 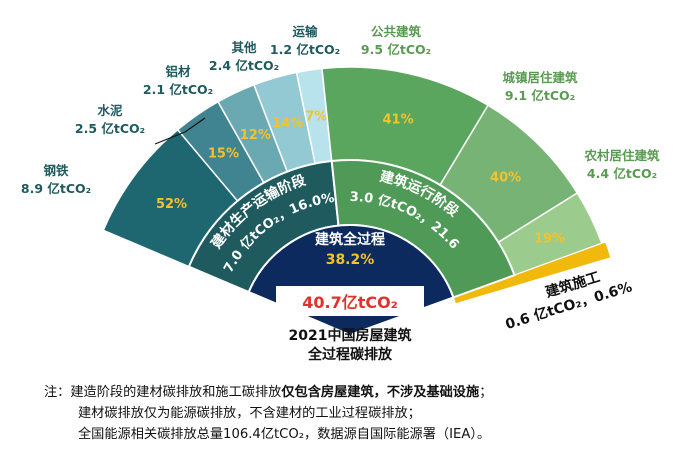 I want to click on note-line-1-a: 注：建造阶段的建材碳排放和施工碳排放, so click(x=163, y=392).